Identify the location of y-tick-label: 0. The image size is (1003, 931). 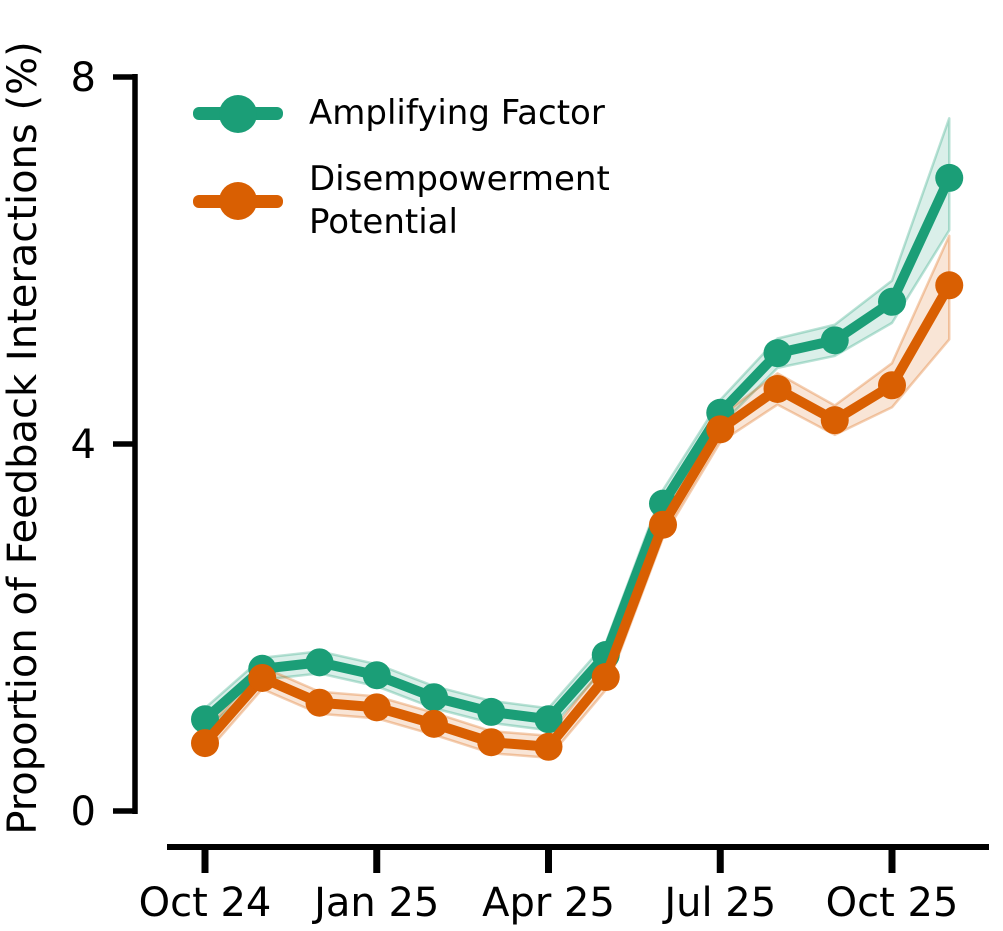
(83, 812).